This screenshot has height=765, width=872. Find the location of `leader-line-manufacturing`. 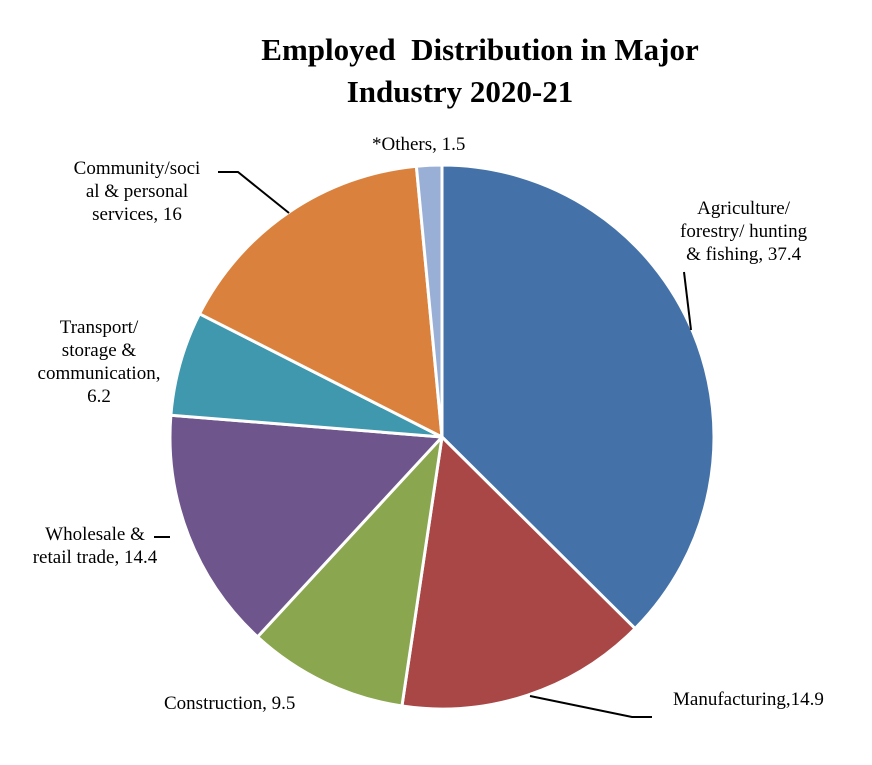

leader-line-manufacturing is located at coordinates (590, 706).